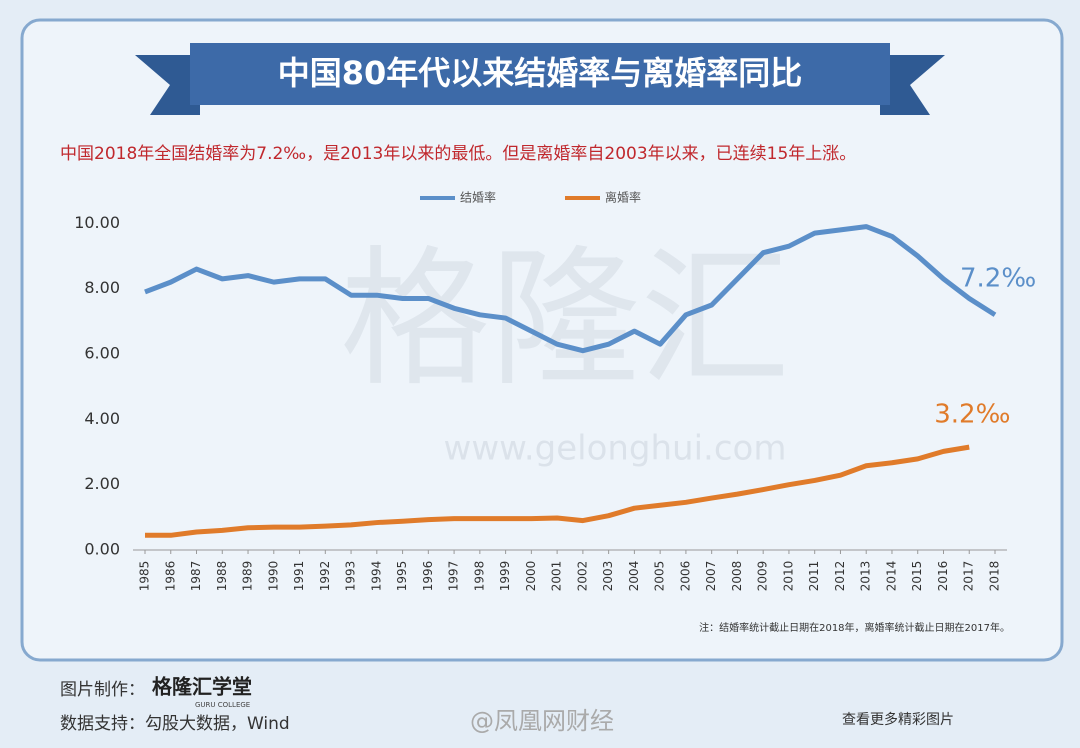  What do you see at coordinates (222, 576) in the screenshot?
I see `x-tick-label: 1988` at bounding box center [222, 576].